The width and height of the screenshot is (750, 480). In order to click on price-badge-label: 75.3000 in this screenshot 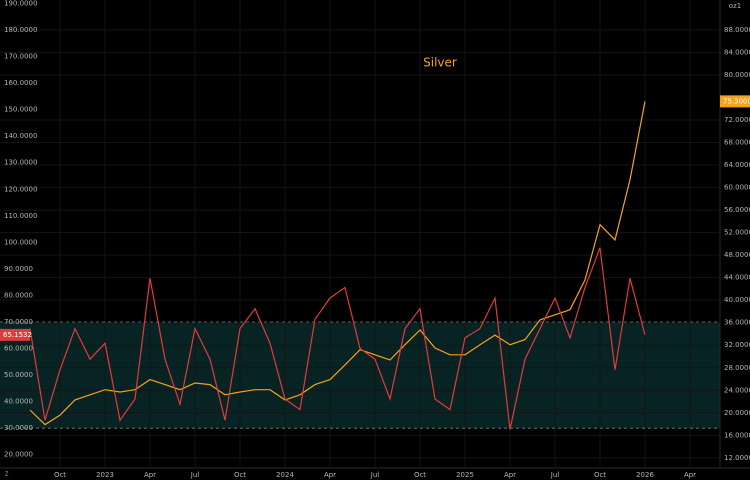, I will do `click(736, 101)`.